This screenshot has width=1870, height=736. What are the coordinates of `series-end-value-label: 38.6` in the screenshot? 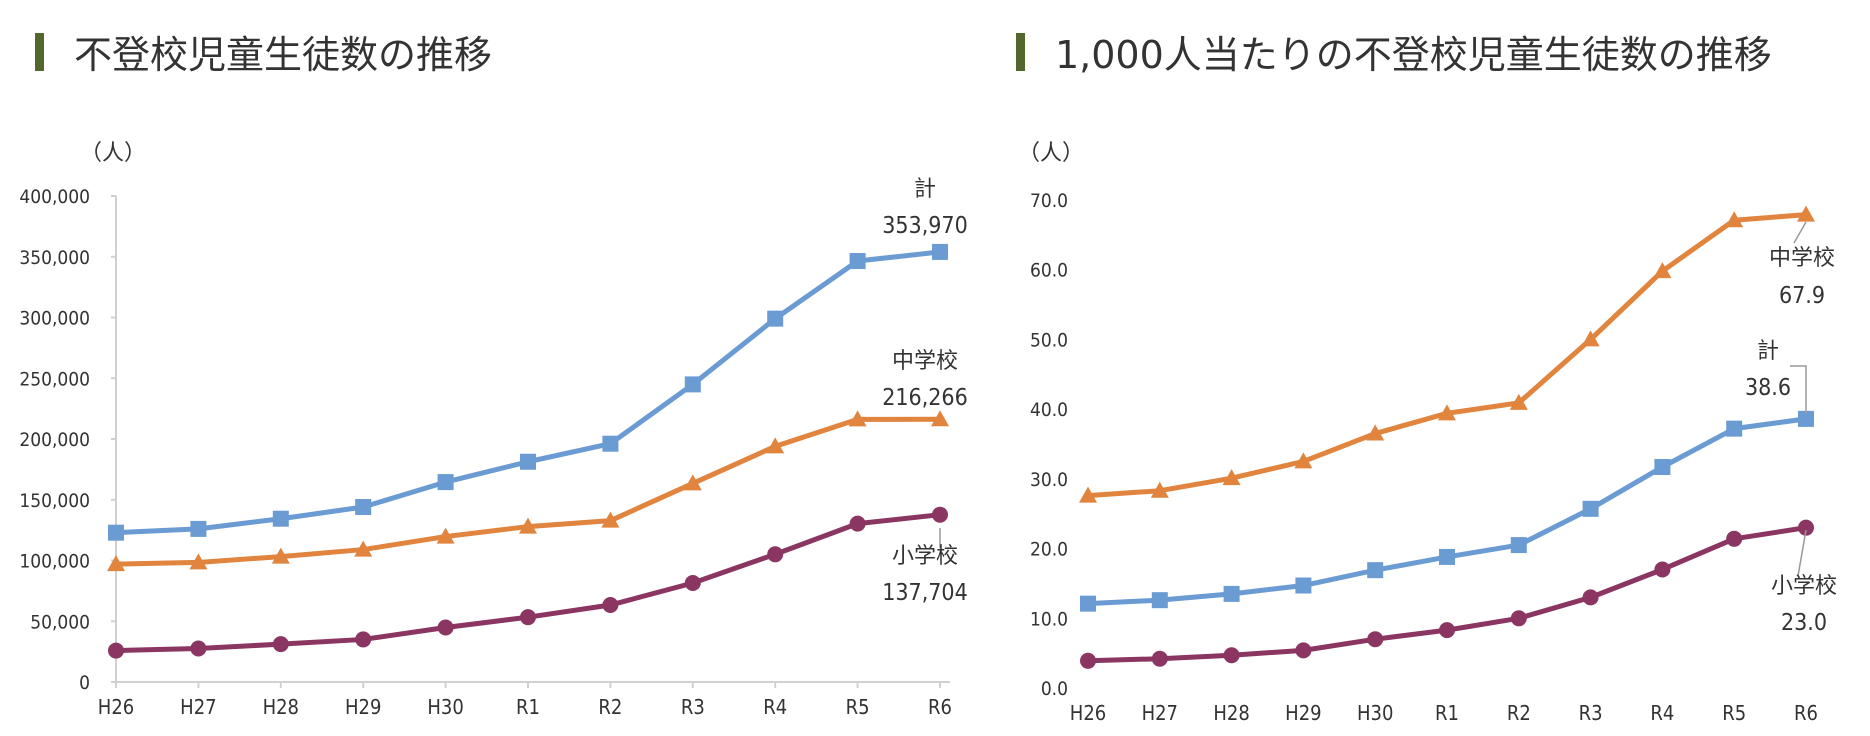 It's located at (1768, 388).